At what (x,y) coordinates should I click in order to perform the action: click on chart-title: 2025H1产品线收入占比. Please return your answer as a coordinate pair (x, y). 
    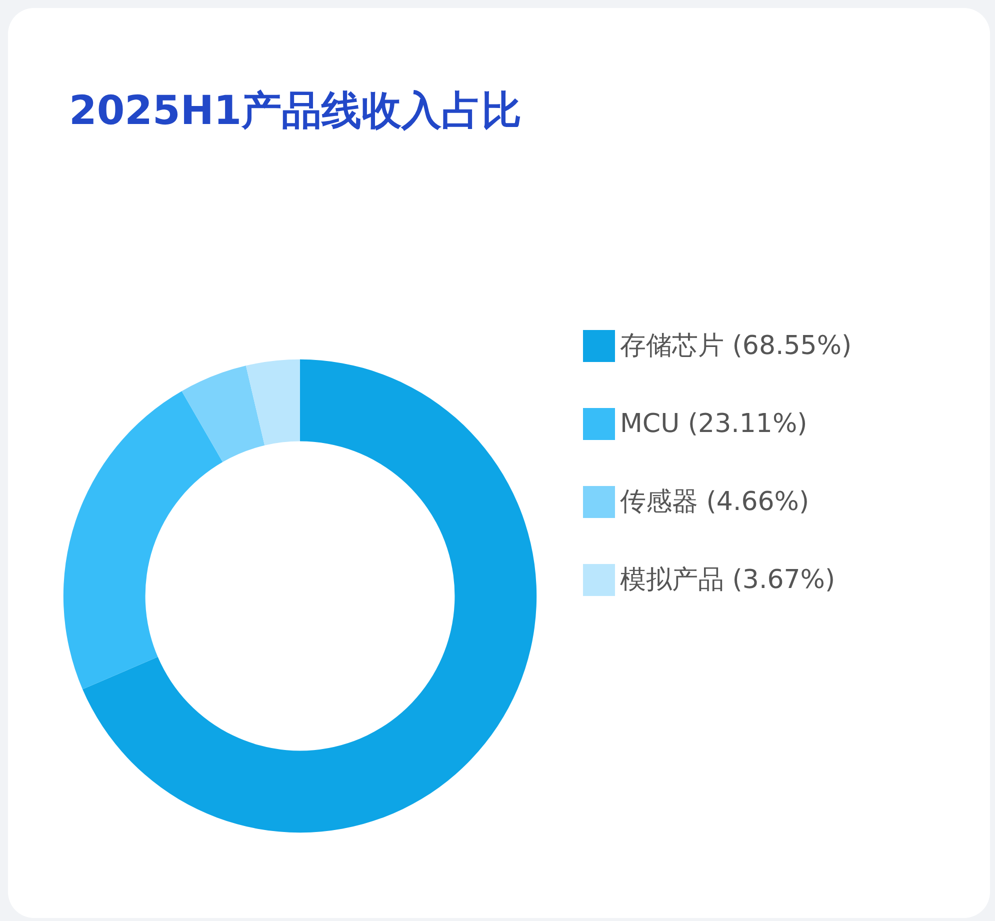
    Looking at the image, I should click on (295, 111).